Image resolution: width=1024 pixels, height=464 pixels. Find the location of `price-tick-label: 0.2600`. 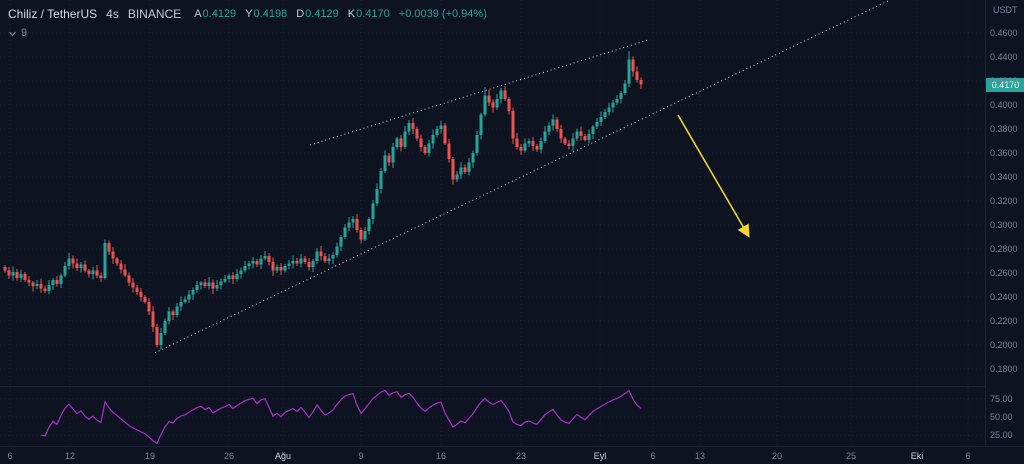

price-tick-label: 0.2600 is located at coordinates (1004, 273).